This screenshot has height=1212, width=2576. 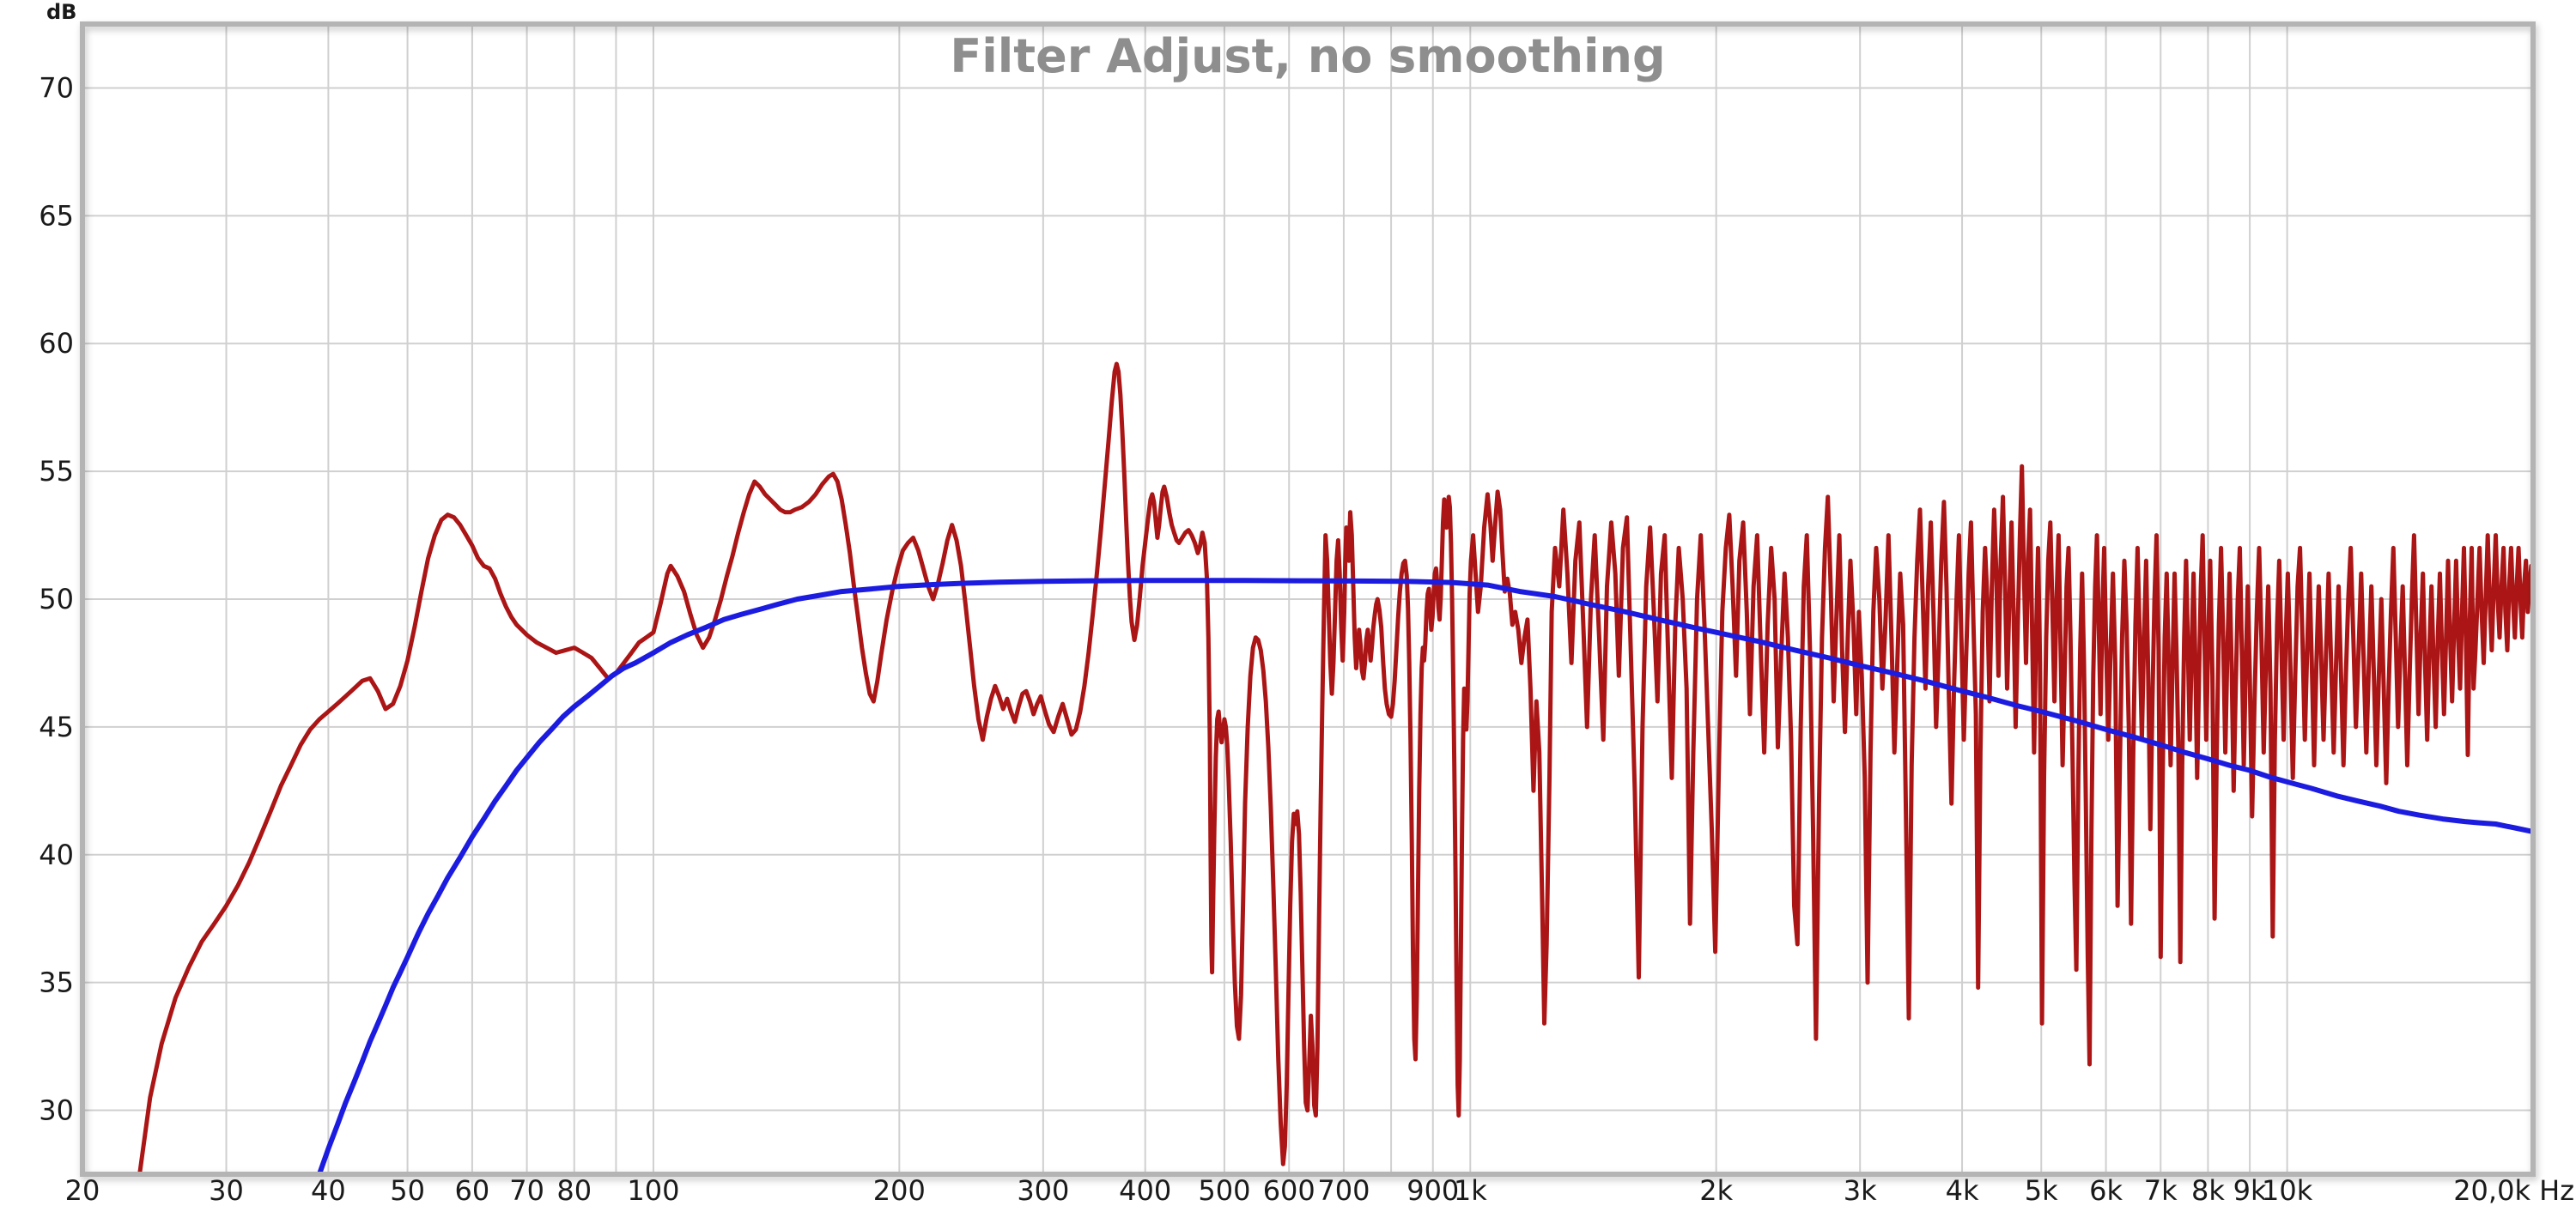 What do you see at coordinates (56, 855) in the screenshot?
I see `y-tick-label: 40` at bounding box center [56, 855].